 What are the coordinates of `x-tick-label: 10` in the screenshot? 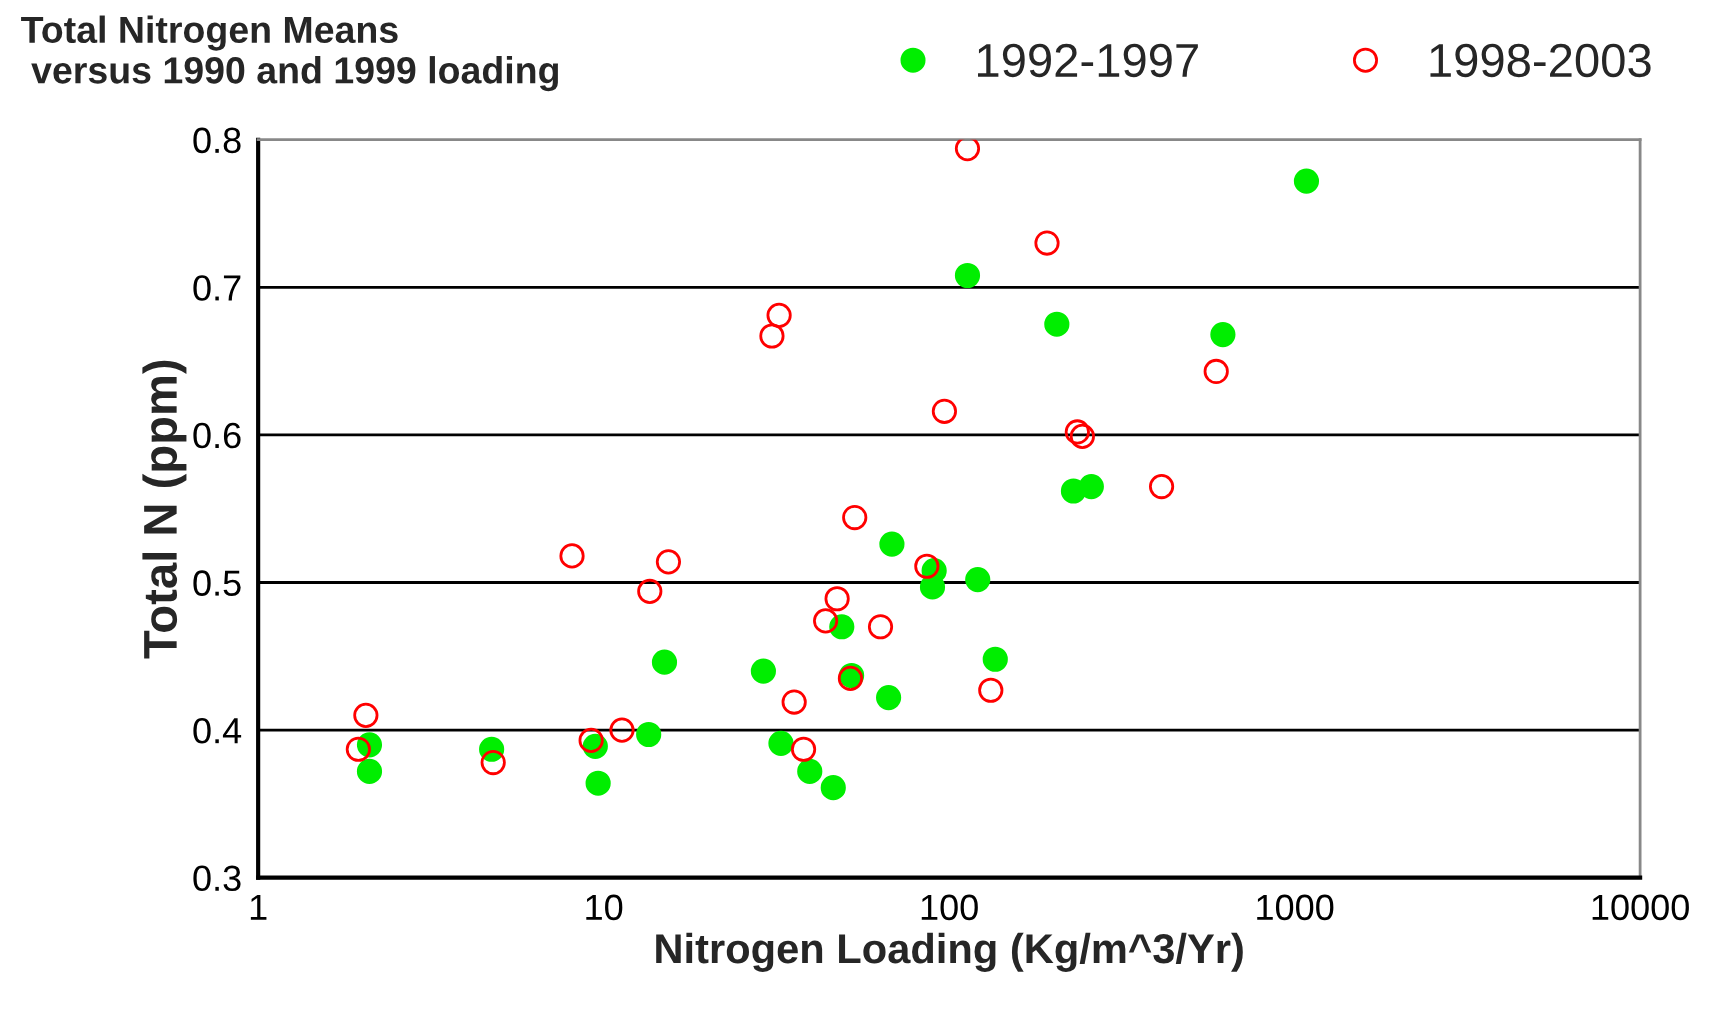 It's located at (604, 907).